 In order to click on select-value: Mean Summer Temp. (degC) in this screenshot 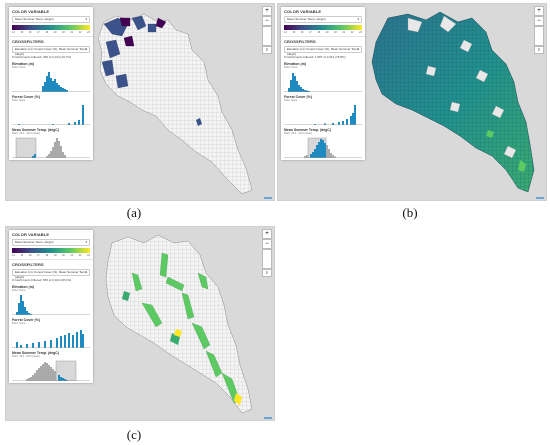, I will do `click(34, 242)`.